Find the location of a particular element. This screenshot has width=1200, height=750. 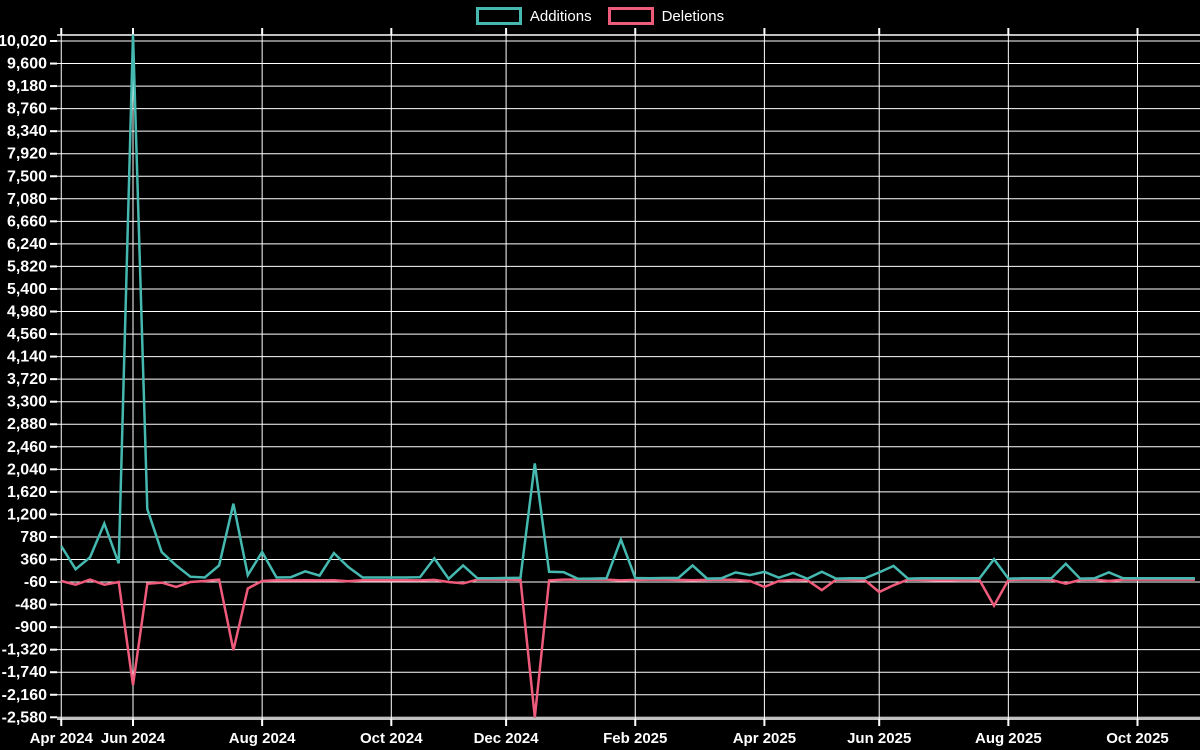

y-axis-label: 2,460 is located at coordinates (27, 447).